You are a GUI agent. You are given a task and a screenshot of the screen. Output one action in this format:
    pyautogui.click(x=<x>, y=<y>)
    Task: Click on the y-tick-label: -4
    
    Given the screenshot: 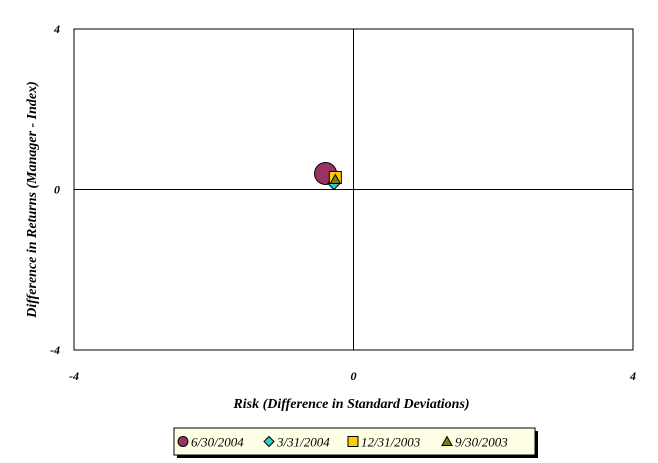 What is the action you would take?
    pyautogui.click(x=55, y=350)
    